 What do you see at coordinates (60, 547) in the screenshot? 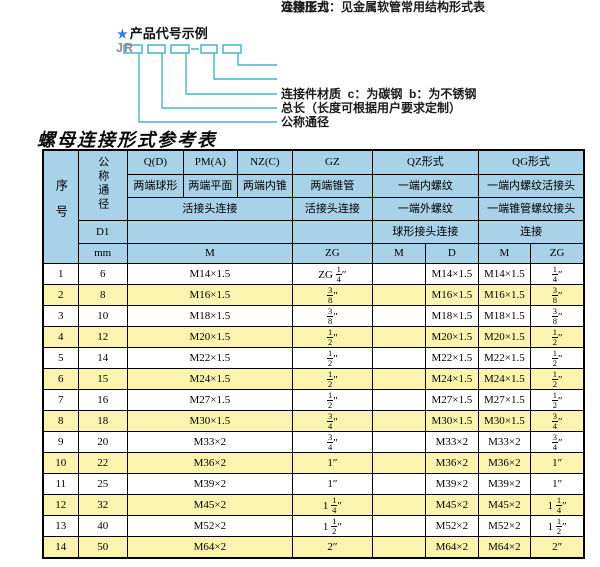
I see `cell-seq: 14` at bounding box center [60, 547].